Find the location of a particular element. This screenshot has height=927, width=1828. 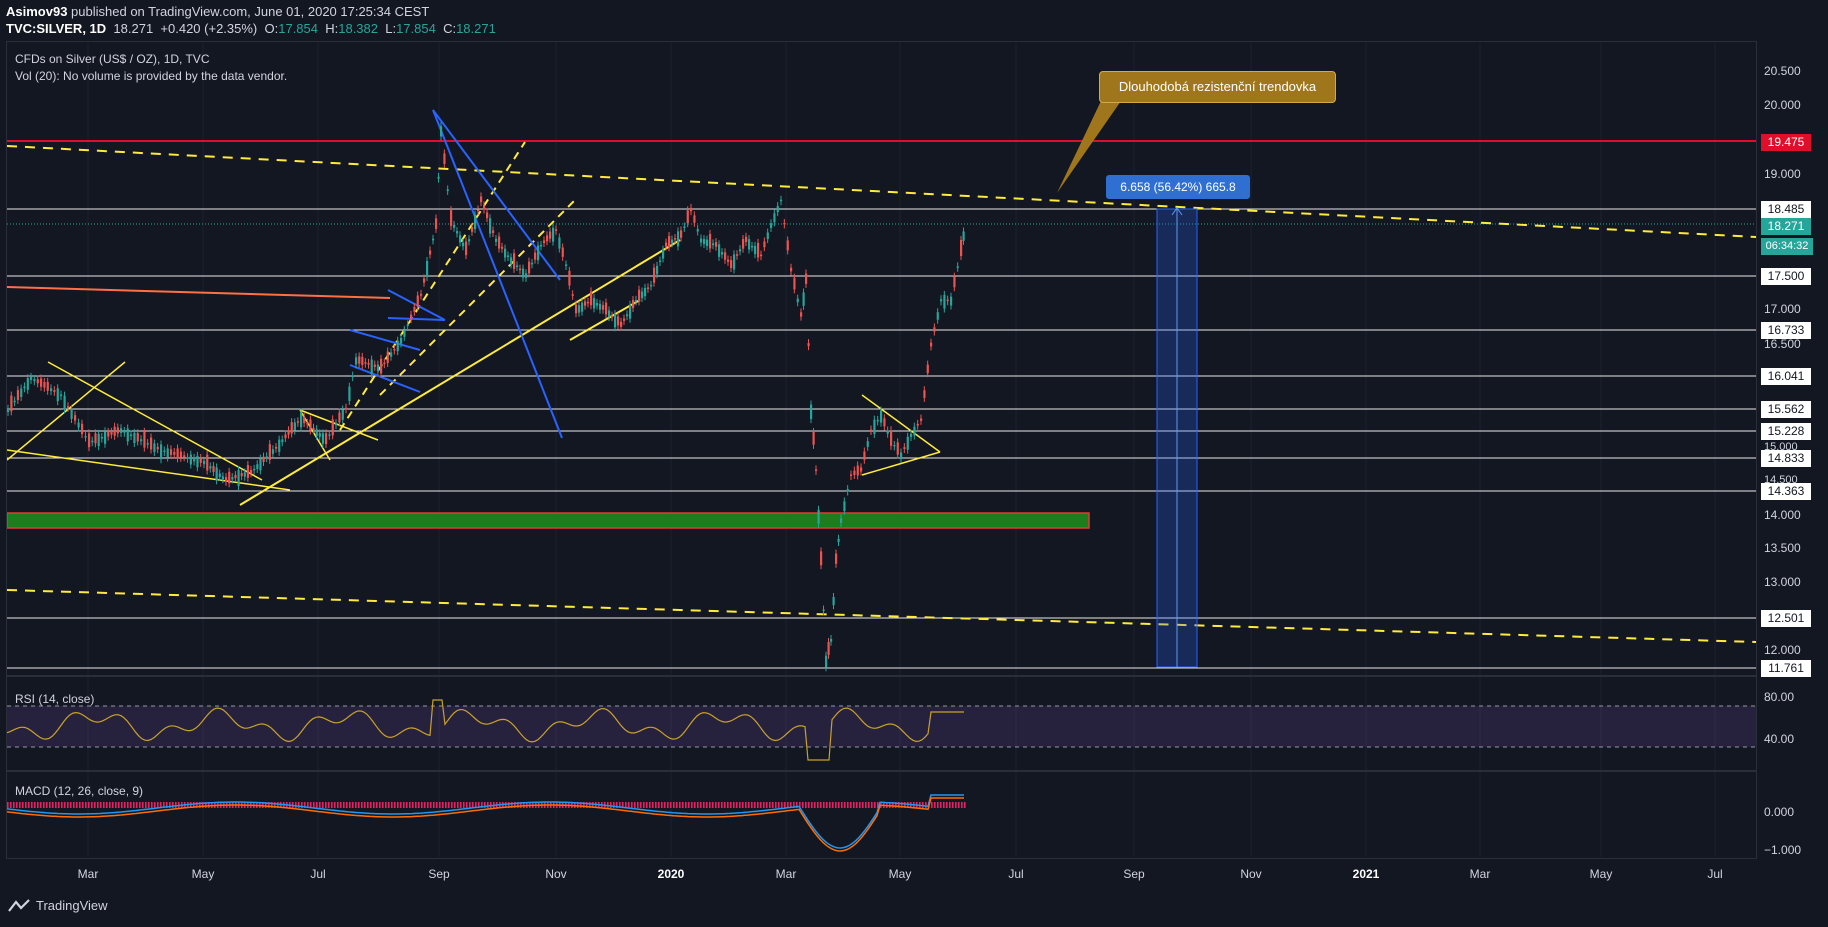

resistance-callout: Dlouhodobá rezistenční trendovka is located at coordinates (1217, 87).